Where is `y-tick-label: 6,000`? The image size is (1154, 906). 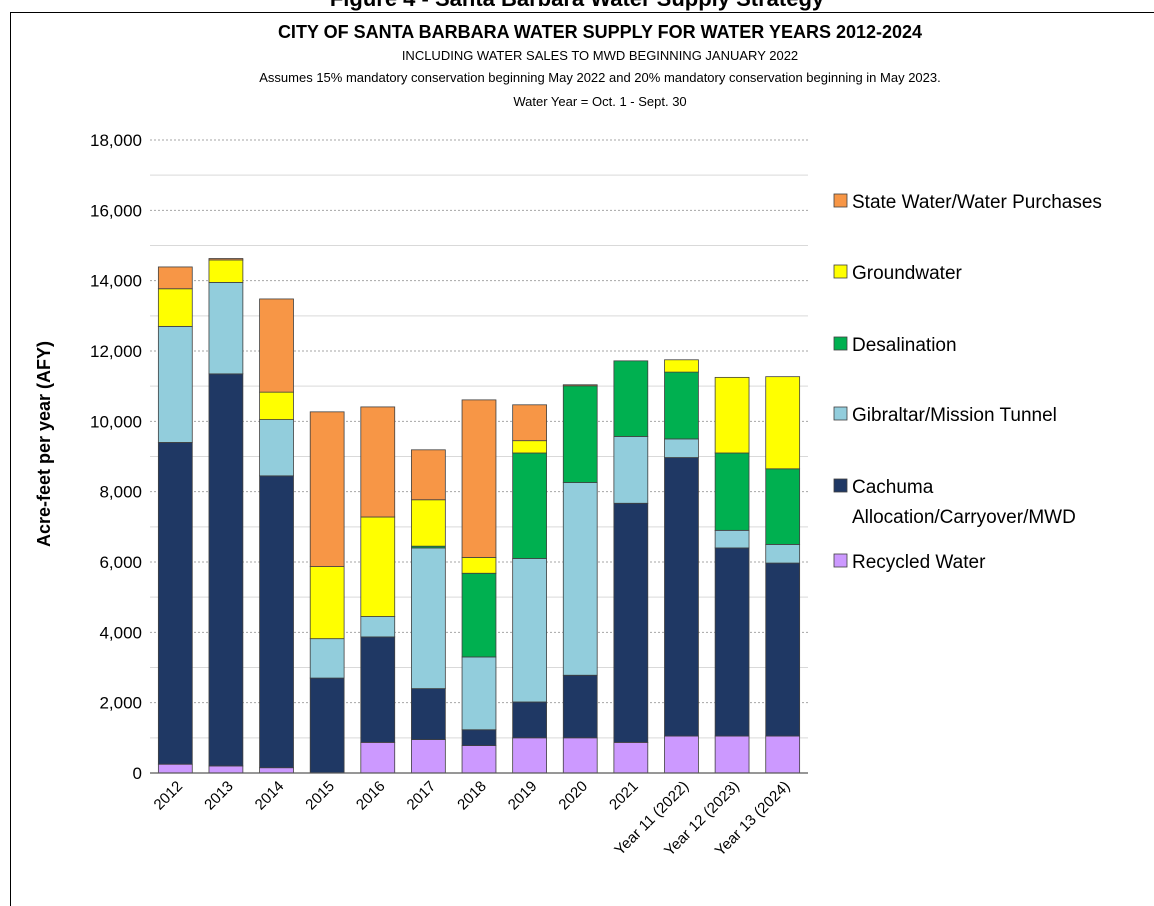 y-tick-label: 6,000 is located at coordinates (120, 562).